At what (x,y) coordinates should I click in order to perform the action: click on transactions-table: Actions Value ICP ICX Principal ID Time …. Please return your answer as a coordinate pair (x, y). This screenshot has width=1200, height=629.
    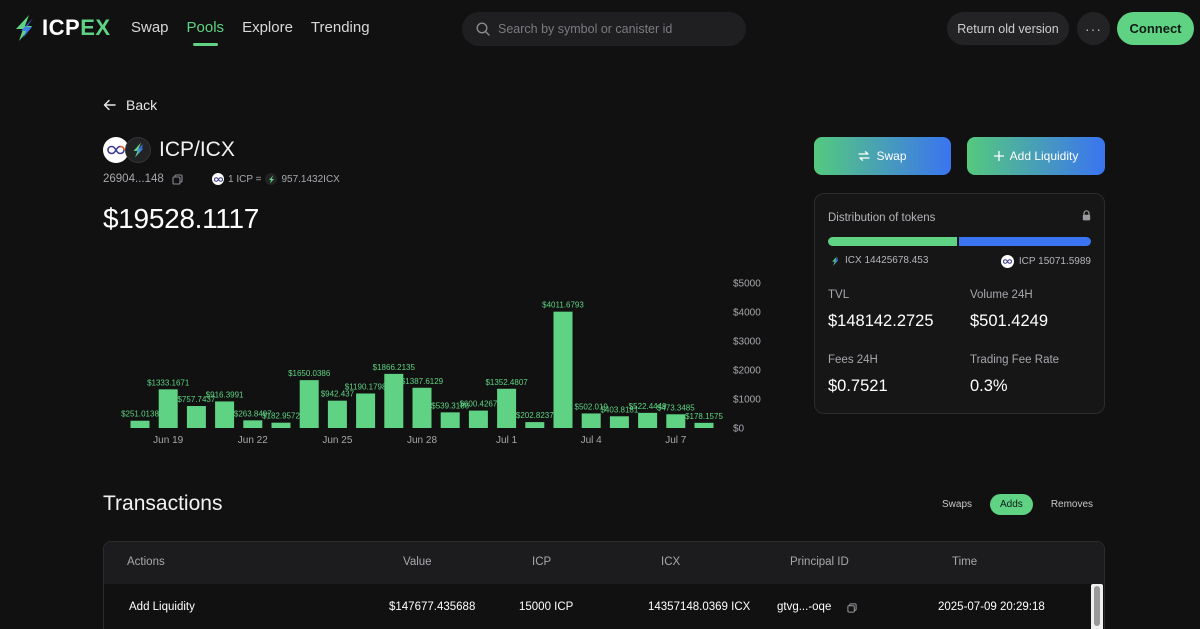
    Looking at the image, I should click on (604, 585).